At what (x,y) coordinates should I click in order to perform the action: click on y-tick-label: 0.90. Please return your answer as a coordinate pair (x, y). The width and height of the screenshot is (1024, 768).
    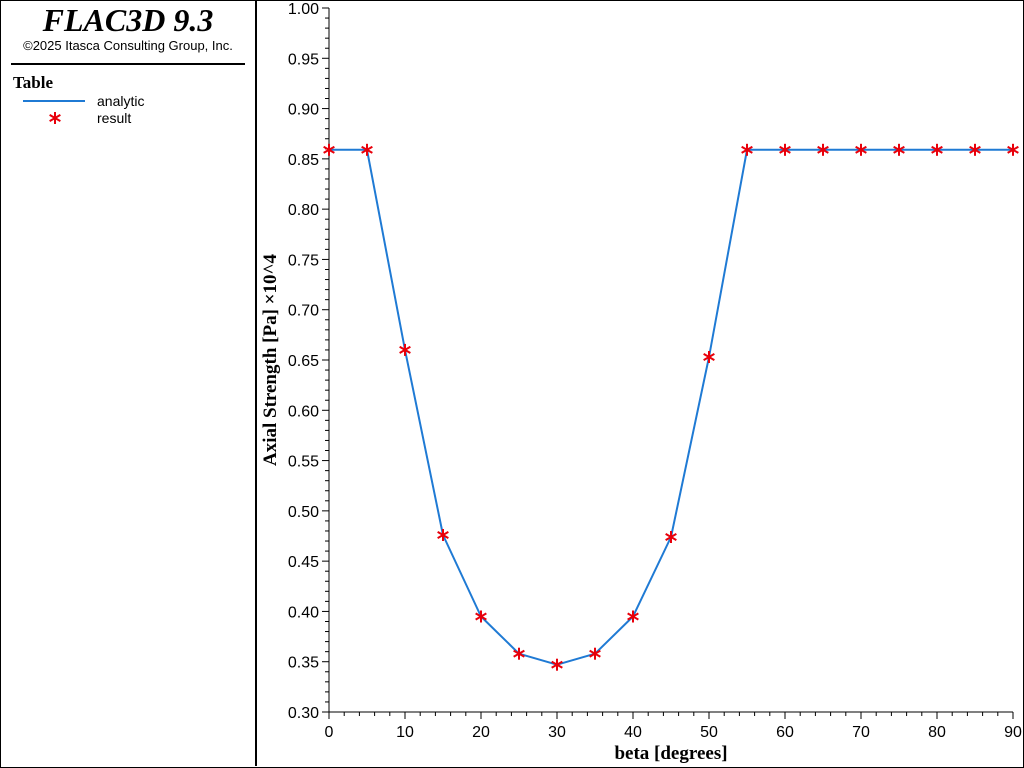
    Looking at the image, I should click on (303, 110).